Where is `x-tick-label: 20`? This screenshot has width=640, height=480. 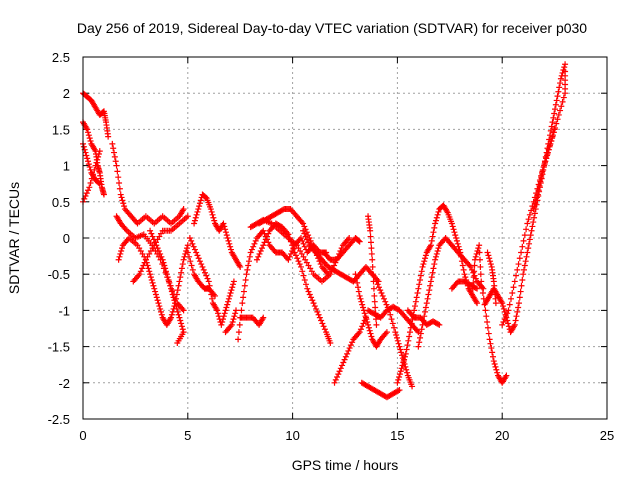 x-tick-label: 20 is located at coordinates (502, 435).